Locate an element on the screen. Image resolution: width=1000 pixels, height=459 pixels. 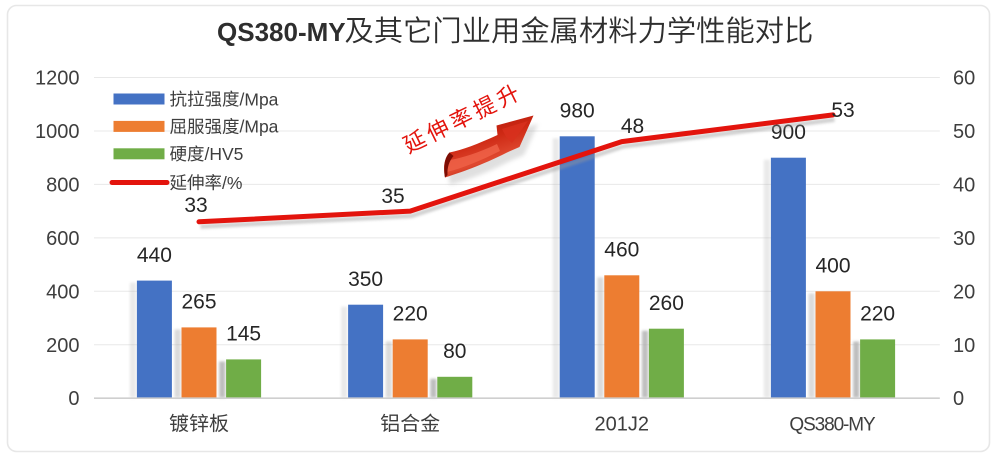
svg-text: 48 is located at coordinates (632, 126).